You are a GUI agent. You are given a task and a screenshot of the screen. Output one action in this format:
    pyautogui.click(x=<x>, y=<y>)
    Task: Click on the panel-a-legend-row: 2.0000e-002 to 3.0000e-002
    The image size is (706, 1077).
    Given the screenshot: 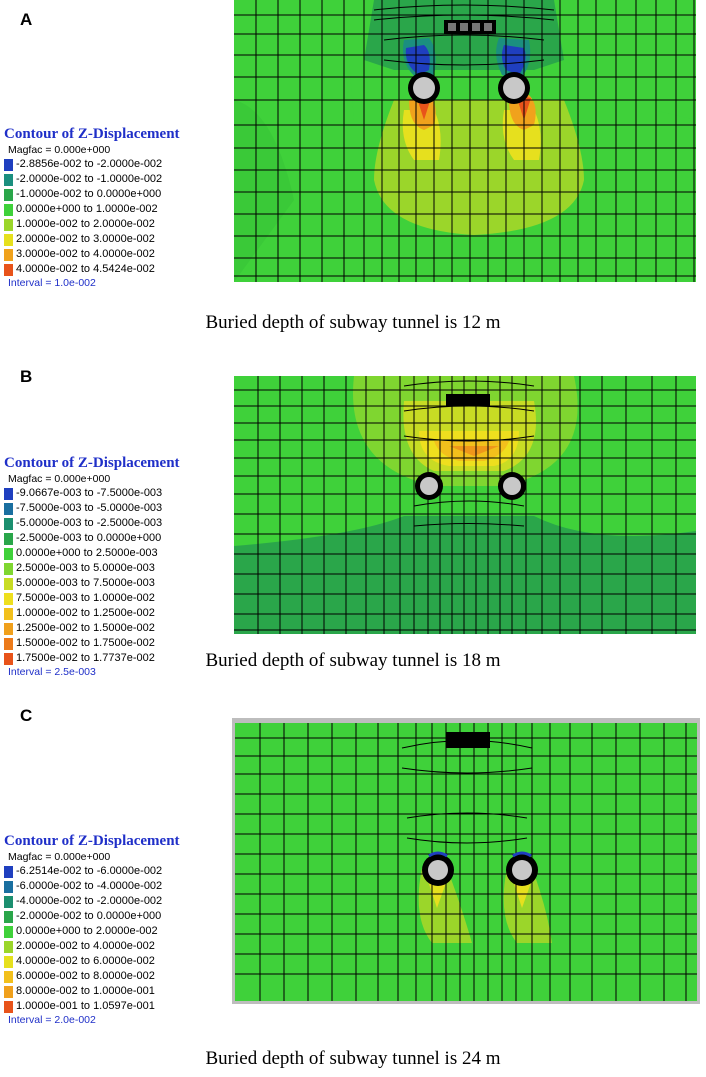 What is the action you would take?
    pyautogui.click(x=92, y=239)
    